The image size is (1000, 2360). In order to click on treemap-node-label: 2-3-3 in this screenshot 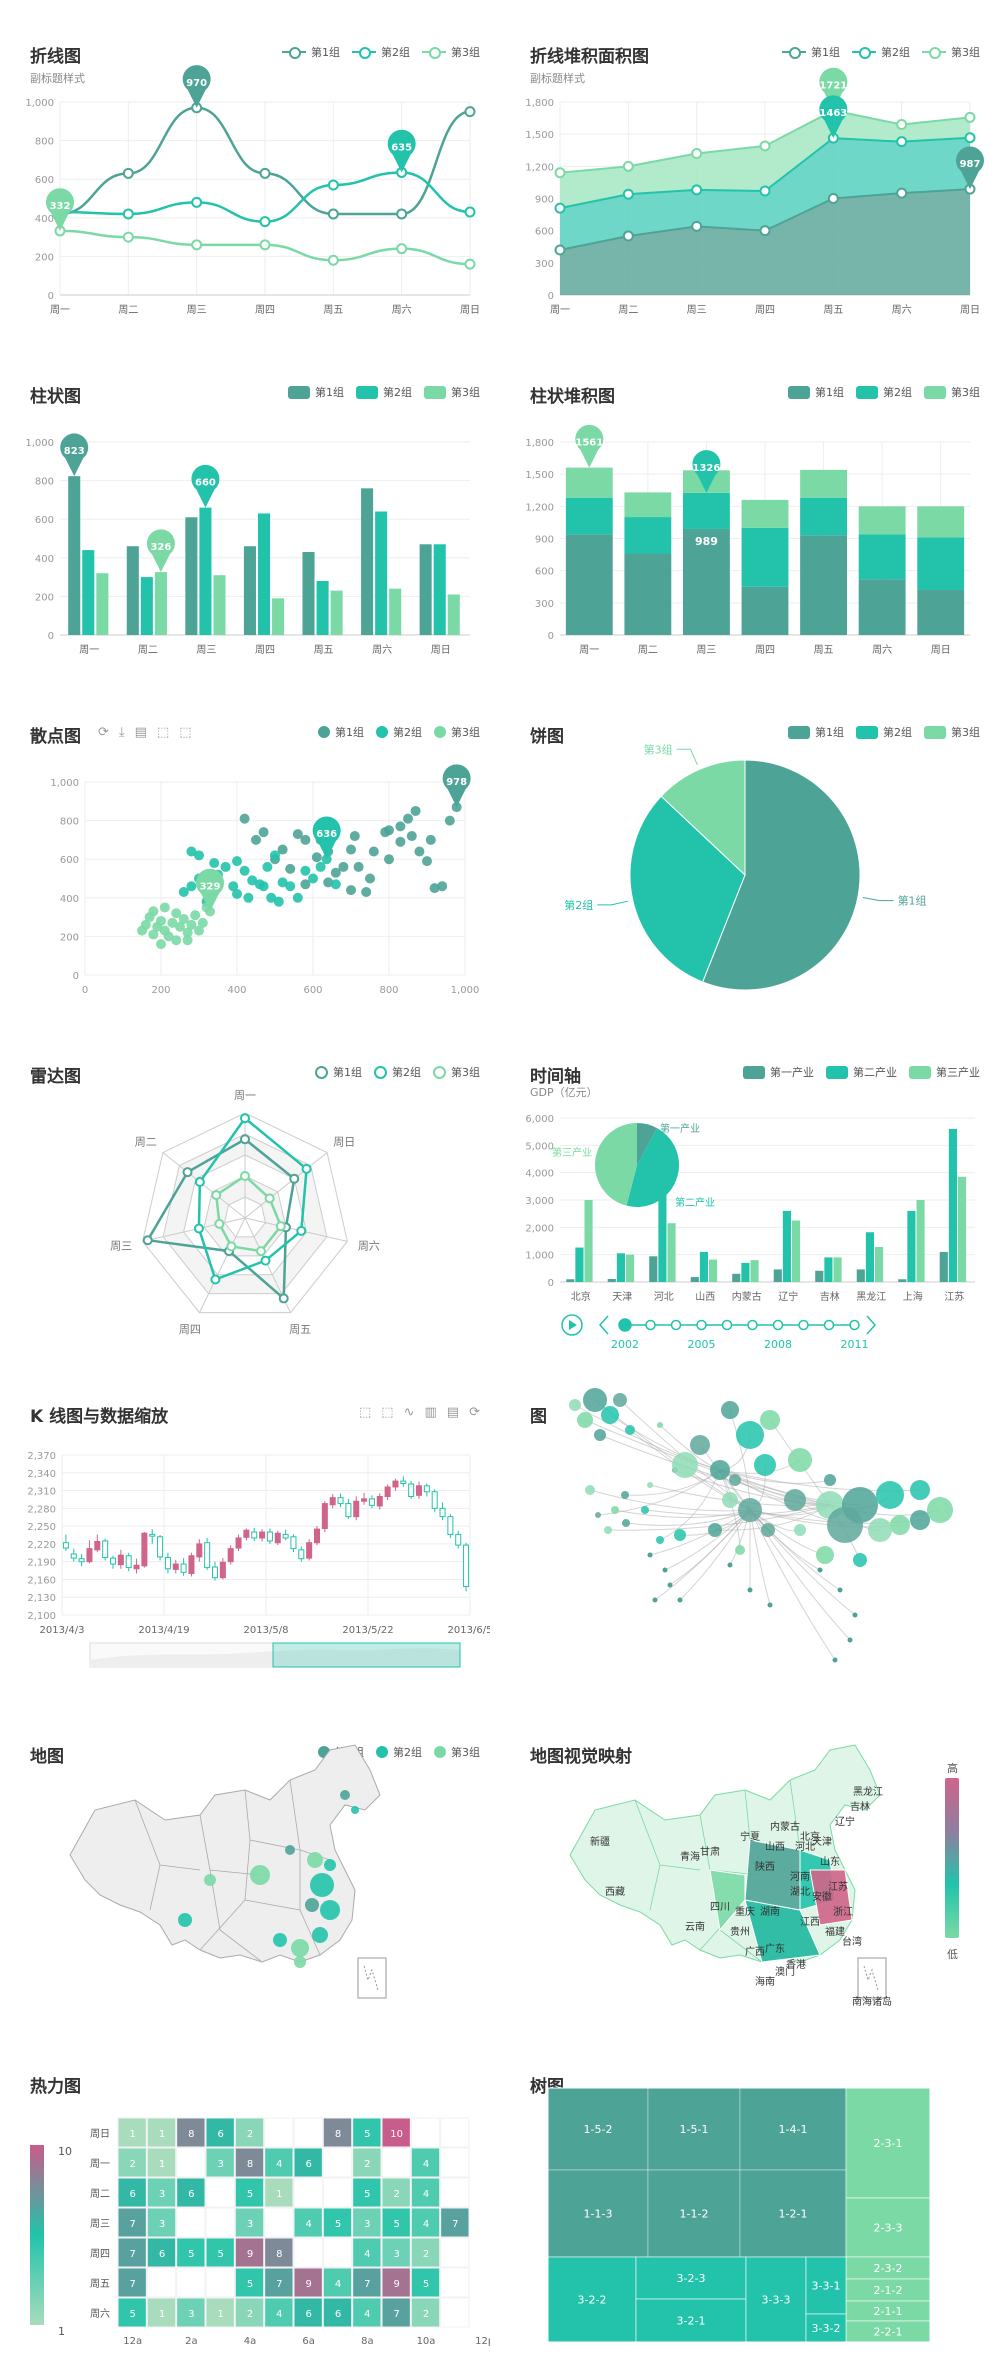, I will do `click(888, 2228)`.